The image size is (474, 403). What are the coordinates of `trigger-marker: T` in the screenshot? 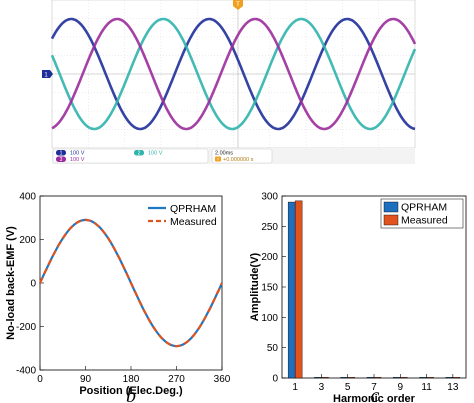 It's located at (238, 5).